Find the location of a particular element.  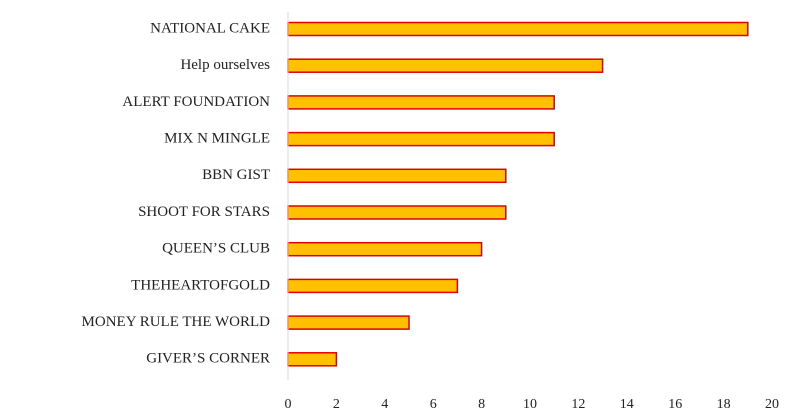

x-tick-label-8: 8 is located at coordinates (481, 403).